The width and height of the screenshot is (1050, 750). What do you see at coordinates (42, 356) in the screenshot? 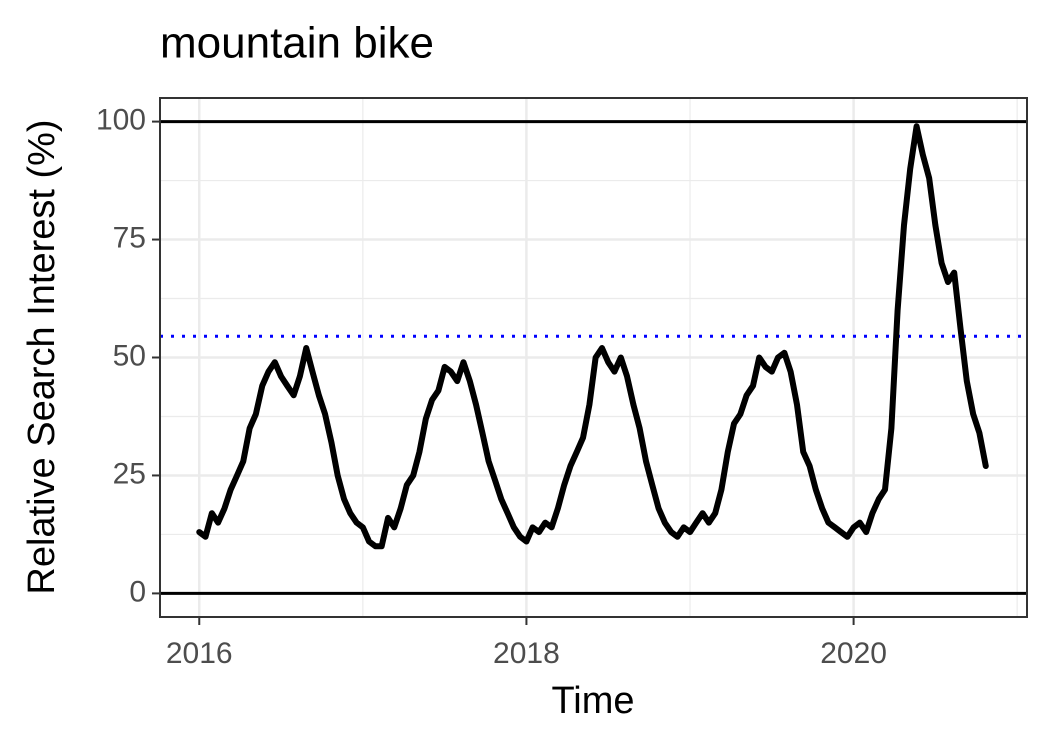
I see `y-axis-title: Relative Search Interest (%)` at bounding box center [42, 356].